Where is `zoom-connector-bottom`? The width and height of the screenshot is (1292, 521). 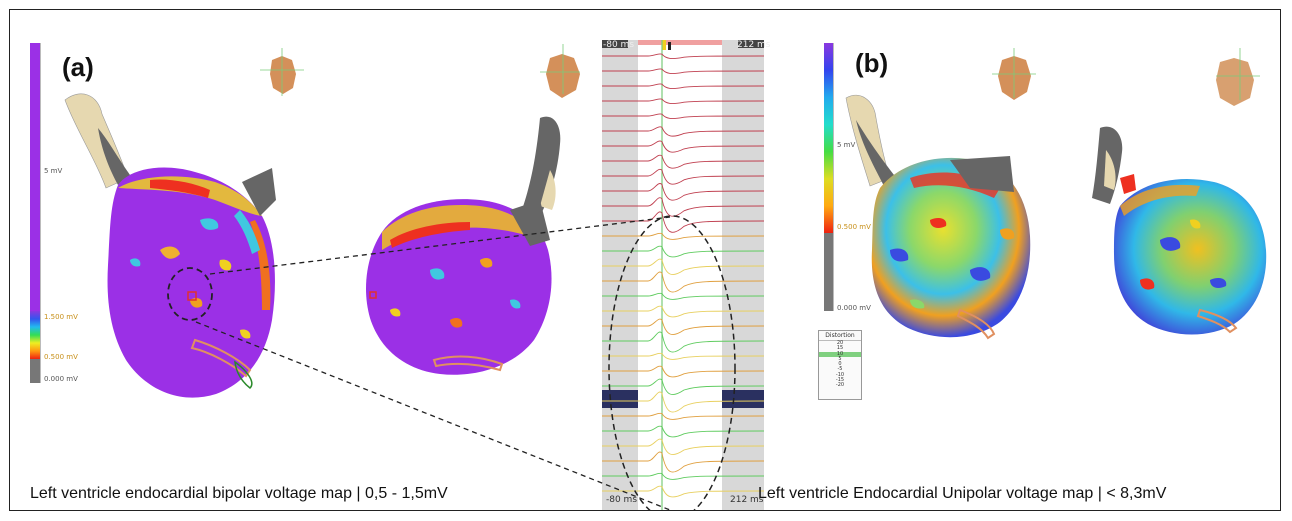 zoom-connector-bottom is located at coordinates (433, 415).